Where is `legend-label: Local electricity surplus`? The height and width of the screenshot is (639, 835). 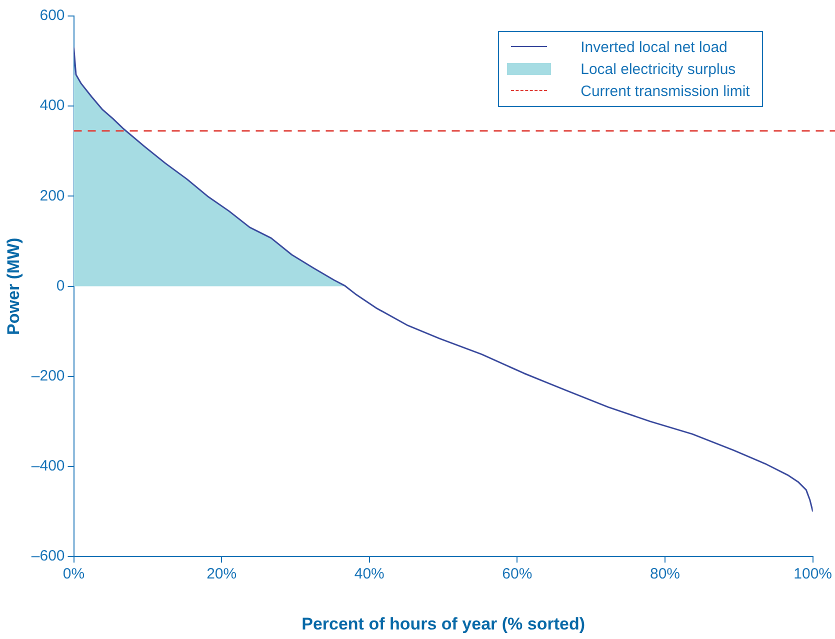
legend-label: Local electricity surplus is located at coordinates (658, 69).